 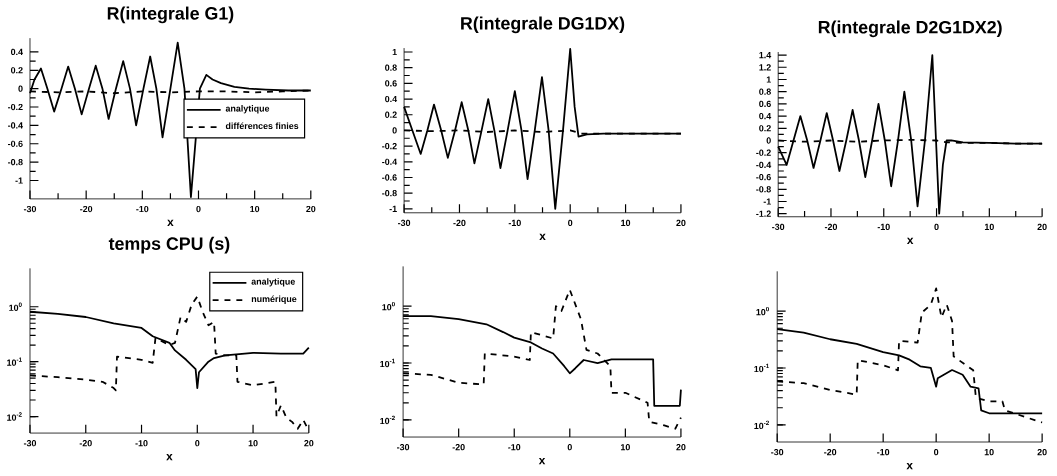 I want to click on chart-title: temps CPU (s), so click(x=169, y=245).